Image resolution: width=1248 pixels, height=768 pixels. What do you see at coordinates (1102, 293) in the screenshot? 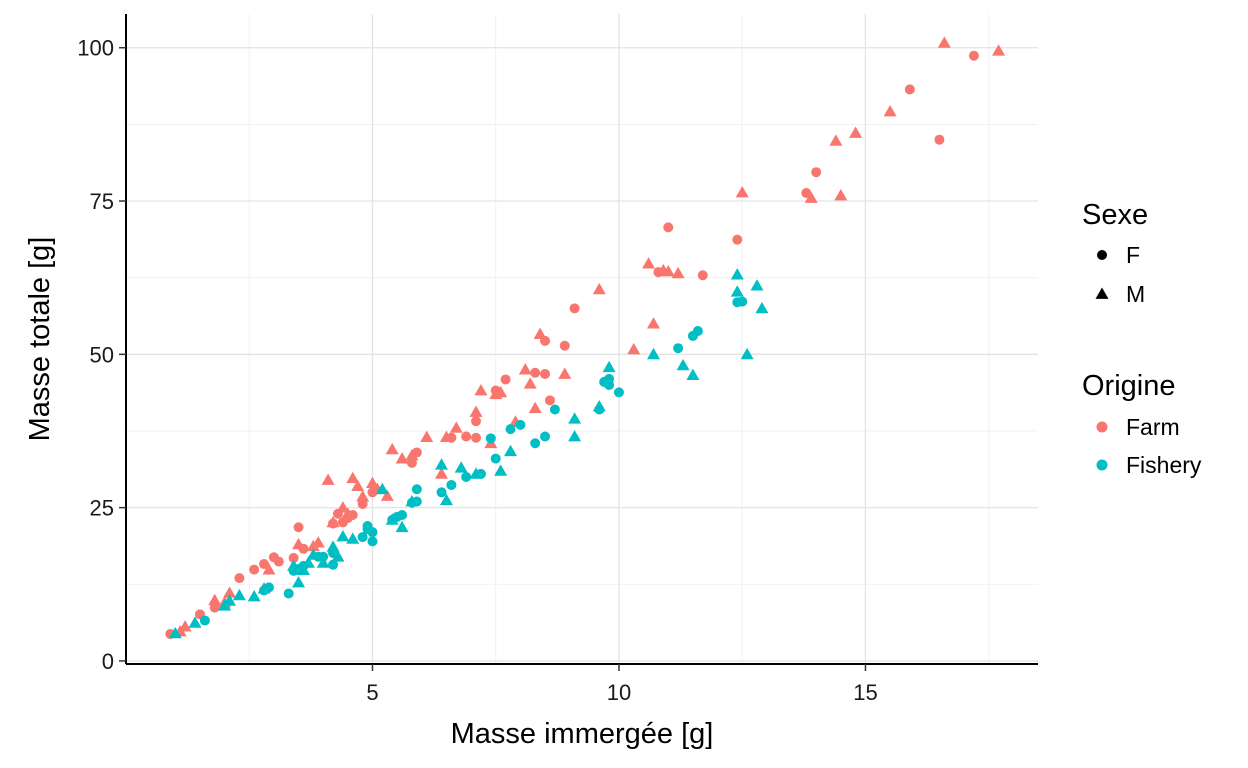
I see `legend-key-triangle` at bounding box center [1102, 293].